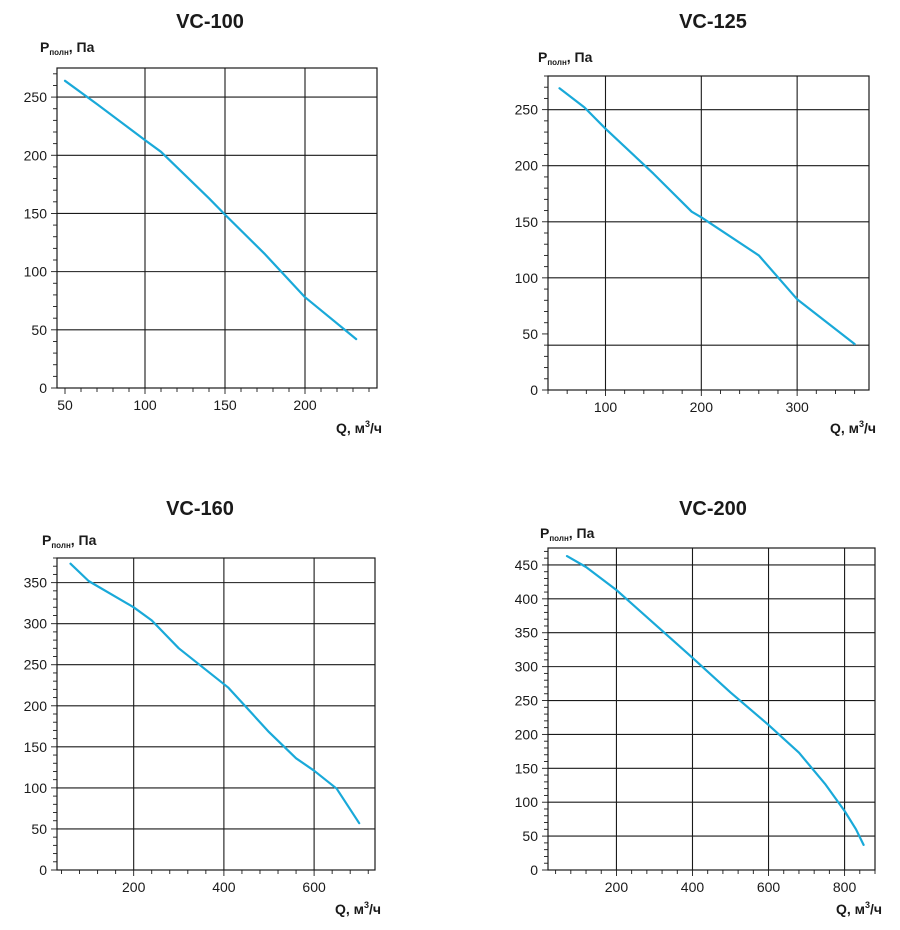 The height and width of the screenshot is (930, 900). What do you see at coordinates (200, 509) in the screenshot?
I see `chart-title: VC-160` at bounding box center [200, 509].